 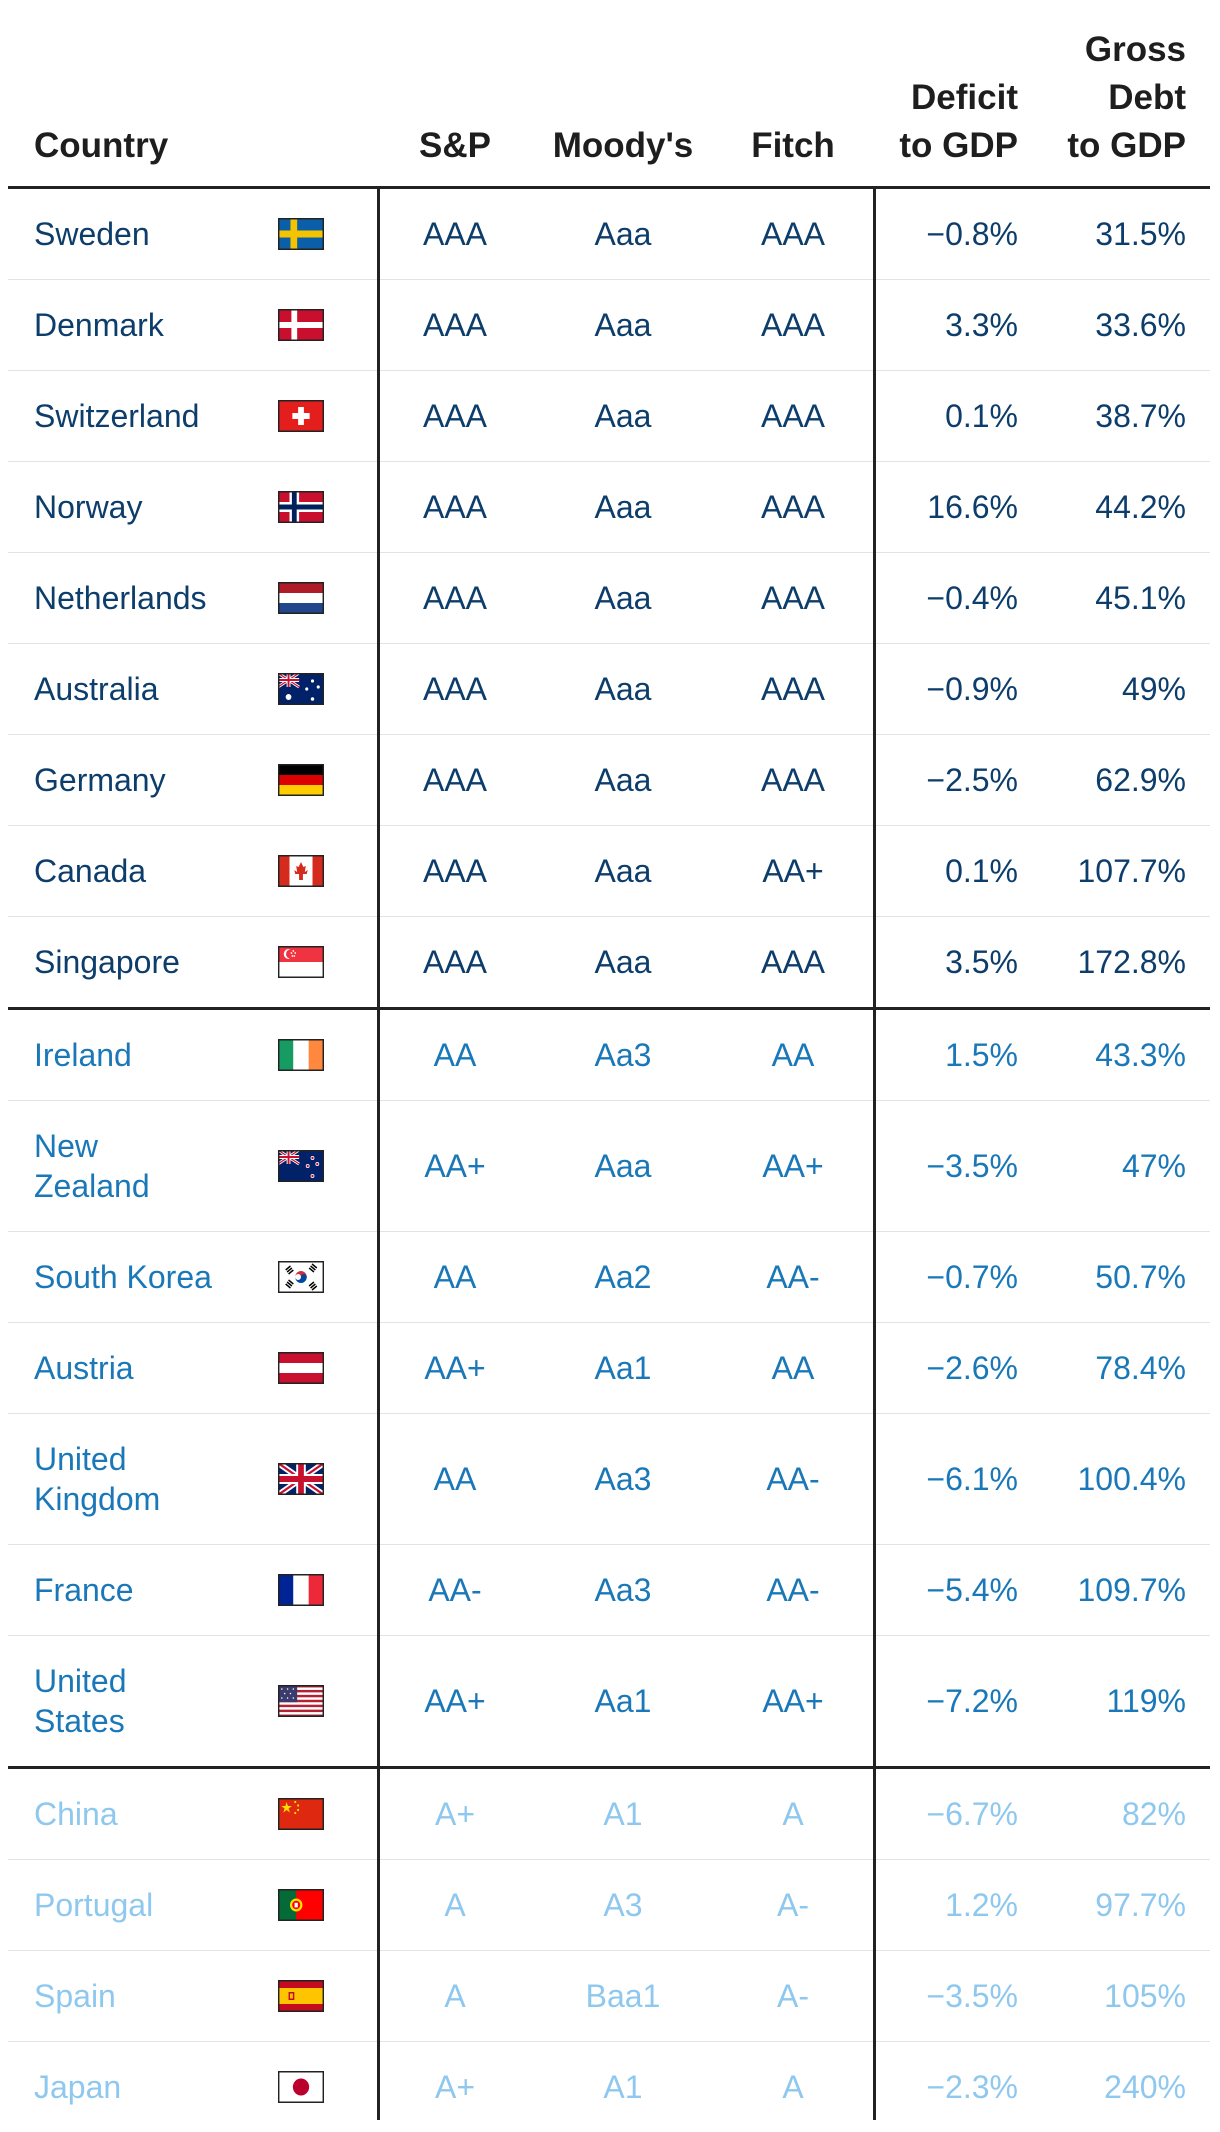 I want to click on country-column-rule, so click(x=378, y=1153).